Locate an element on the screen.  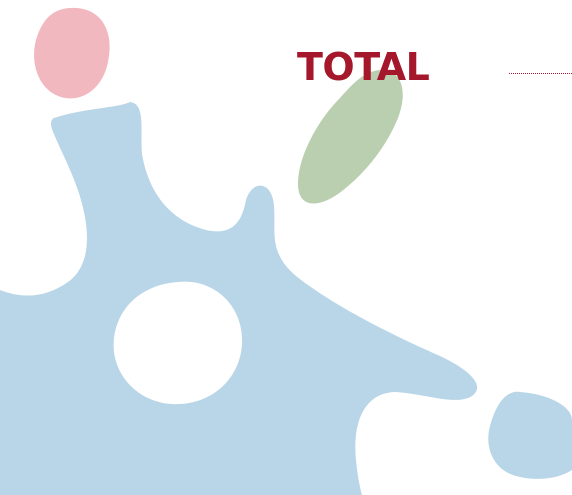
blue-small-blob is located at coordinates (530, 435).